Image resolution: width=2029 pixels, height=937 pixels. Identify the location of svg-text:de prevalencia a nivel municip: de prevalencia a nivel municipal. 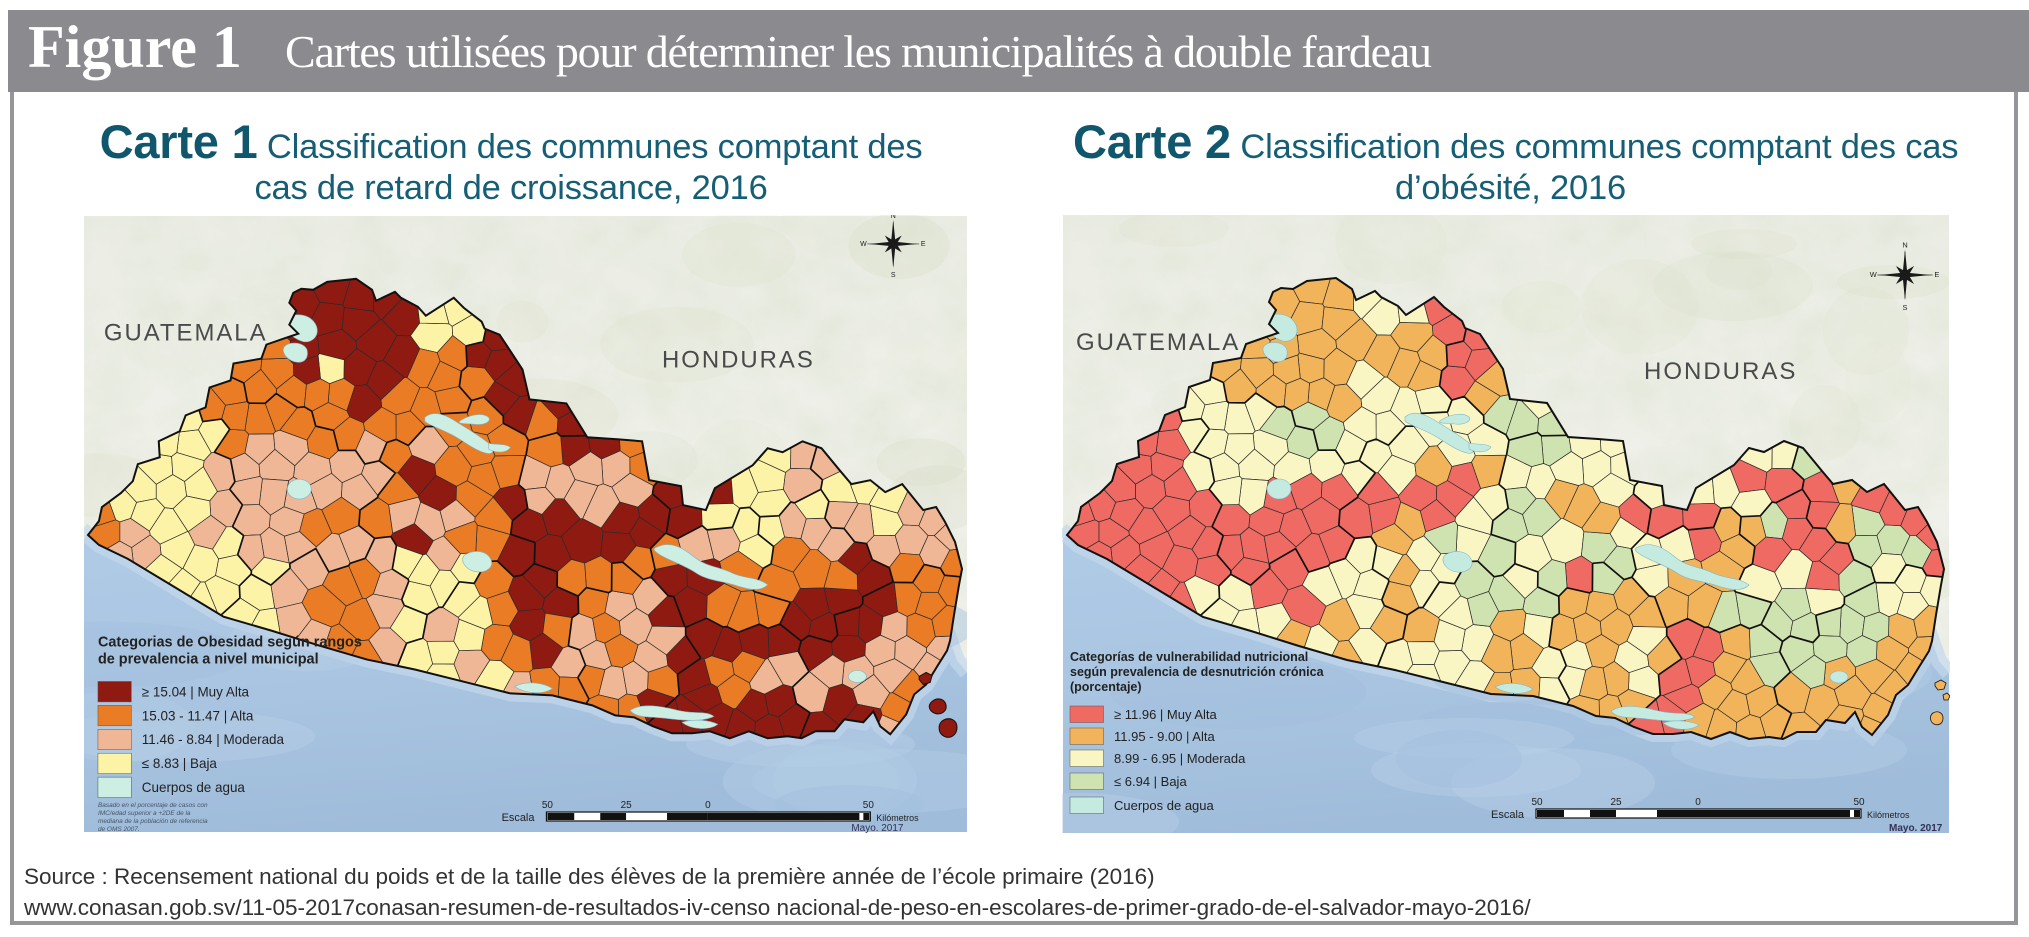
(208, 660).